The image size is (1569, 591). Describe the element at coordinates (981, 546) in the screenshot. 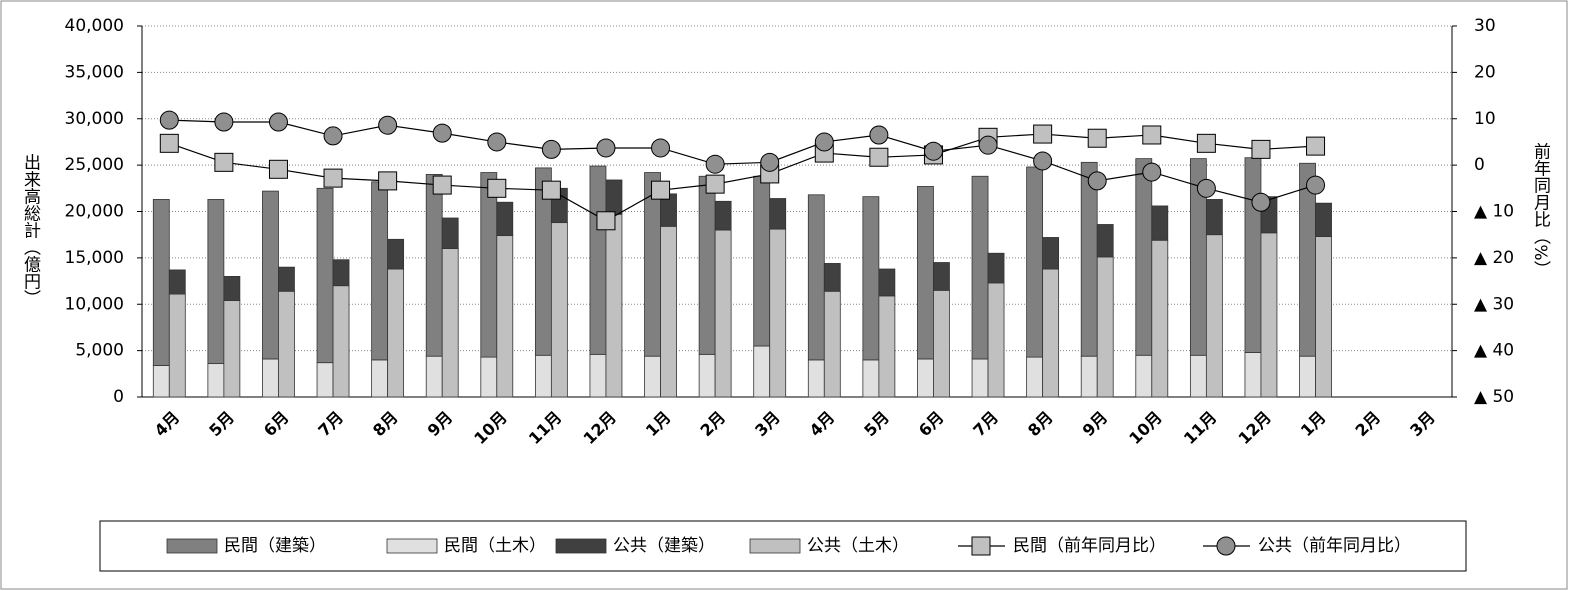

I see `legend-marker` at that location.